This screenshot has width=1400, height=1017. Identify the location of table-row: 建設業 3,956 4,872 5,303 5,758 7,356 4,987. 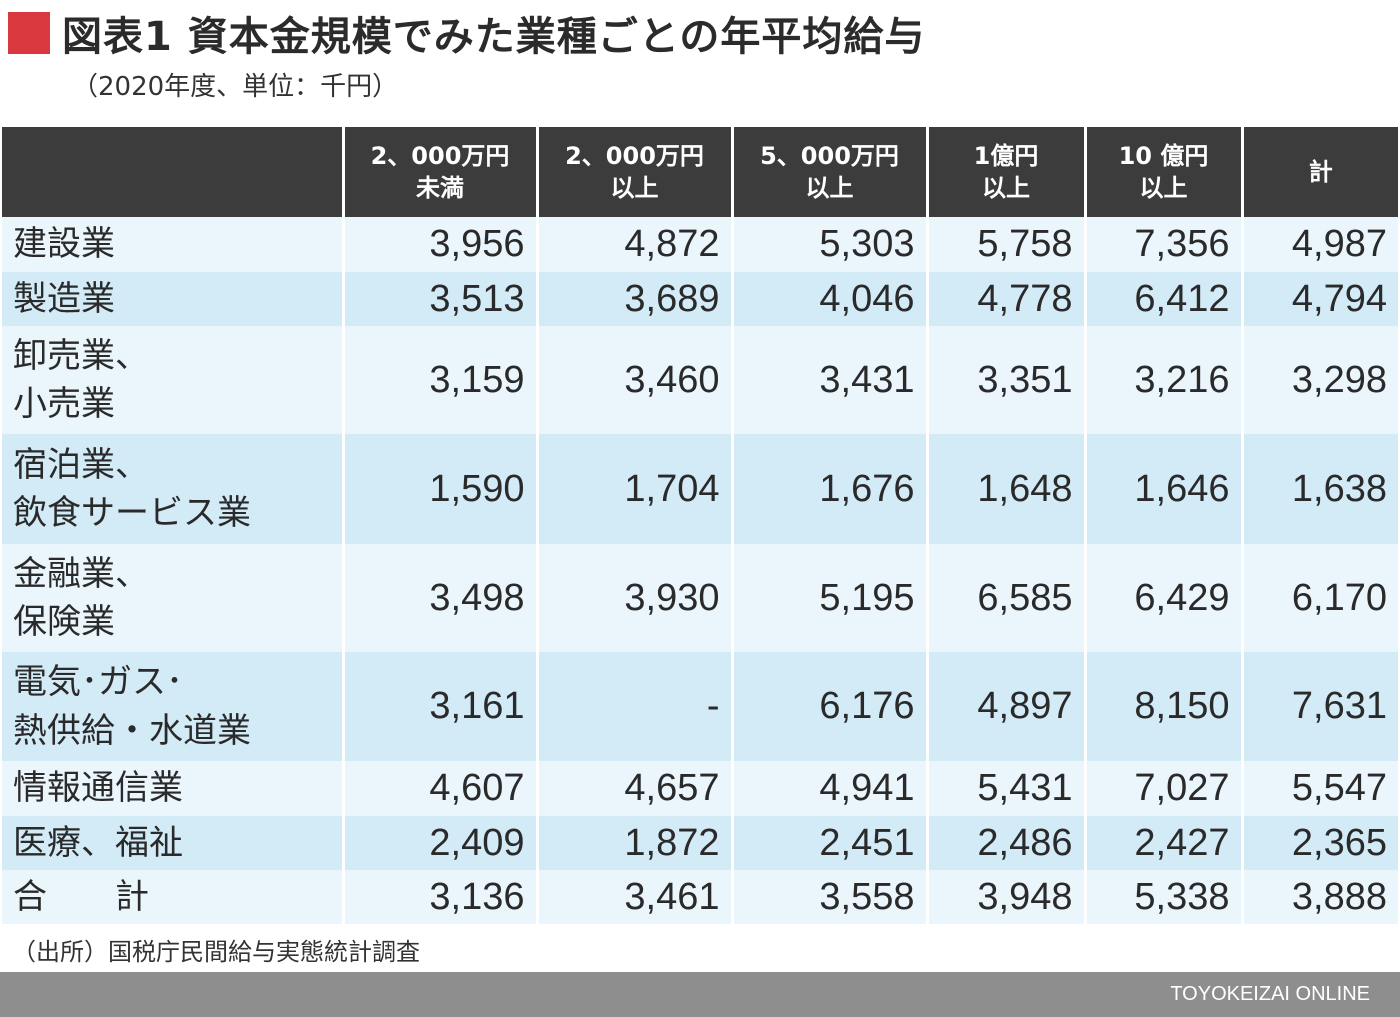
(700, 244).